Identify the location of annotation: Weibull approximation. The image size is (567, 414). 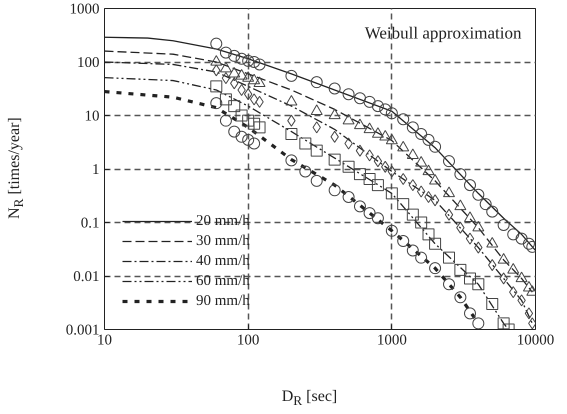
(443, 33).